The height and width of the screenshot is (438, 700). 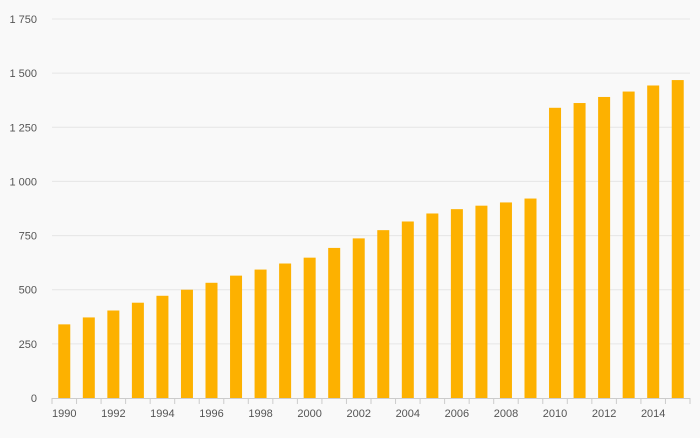 I want to click on bar-1999, so click(x=285, y=330).